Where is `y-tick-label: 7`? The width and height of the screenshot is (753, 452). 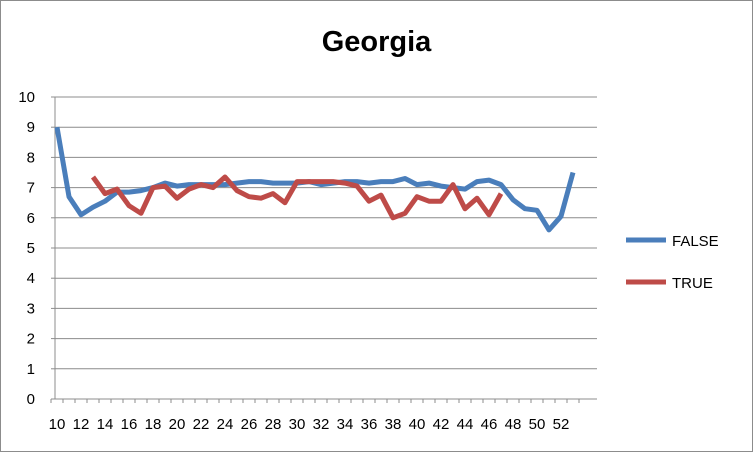
y-tick-label: 7 is located at coordinates (31, 188).